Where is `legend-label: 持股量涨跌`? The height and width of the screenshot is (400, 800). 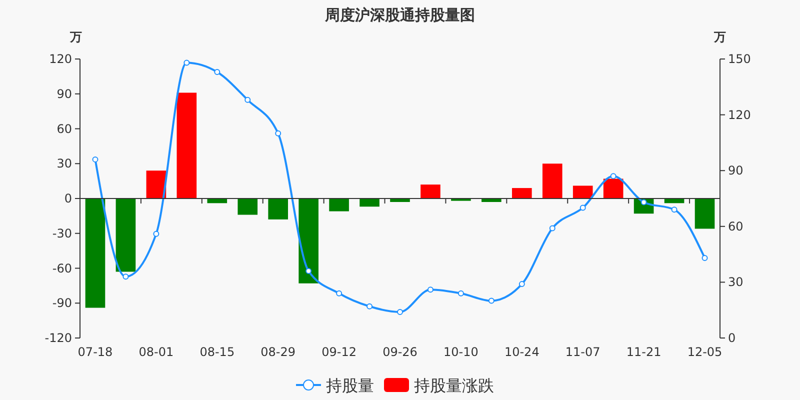 legend-label: 持股量涨跌 is located at coordinates (454, 385).